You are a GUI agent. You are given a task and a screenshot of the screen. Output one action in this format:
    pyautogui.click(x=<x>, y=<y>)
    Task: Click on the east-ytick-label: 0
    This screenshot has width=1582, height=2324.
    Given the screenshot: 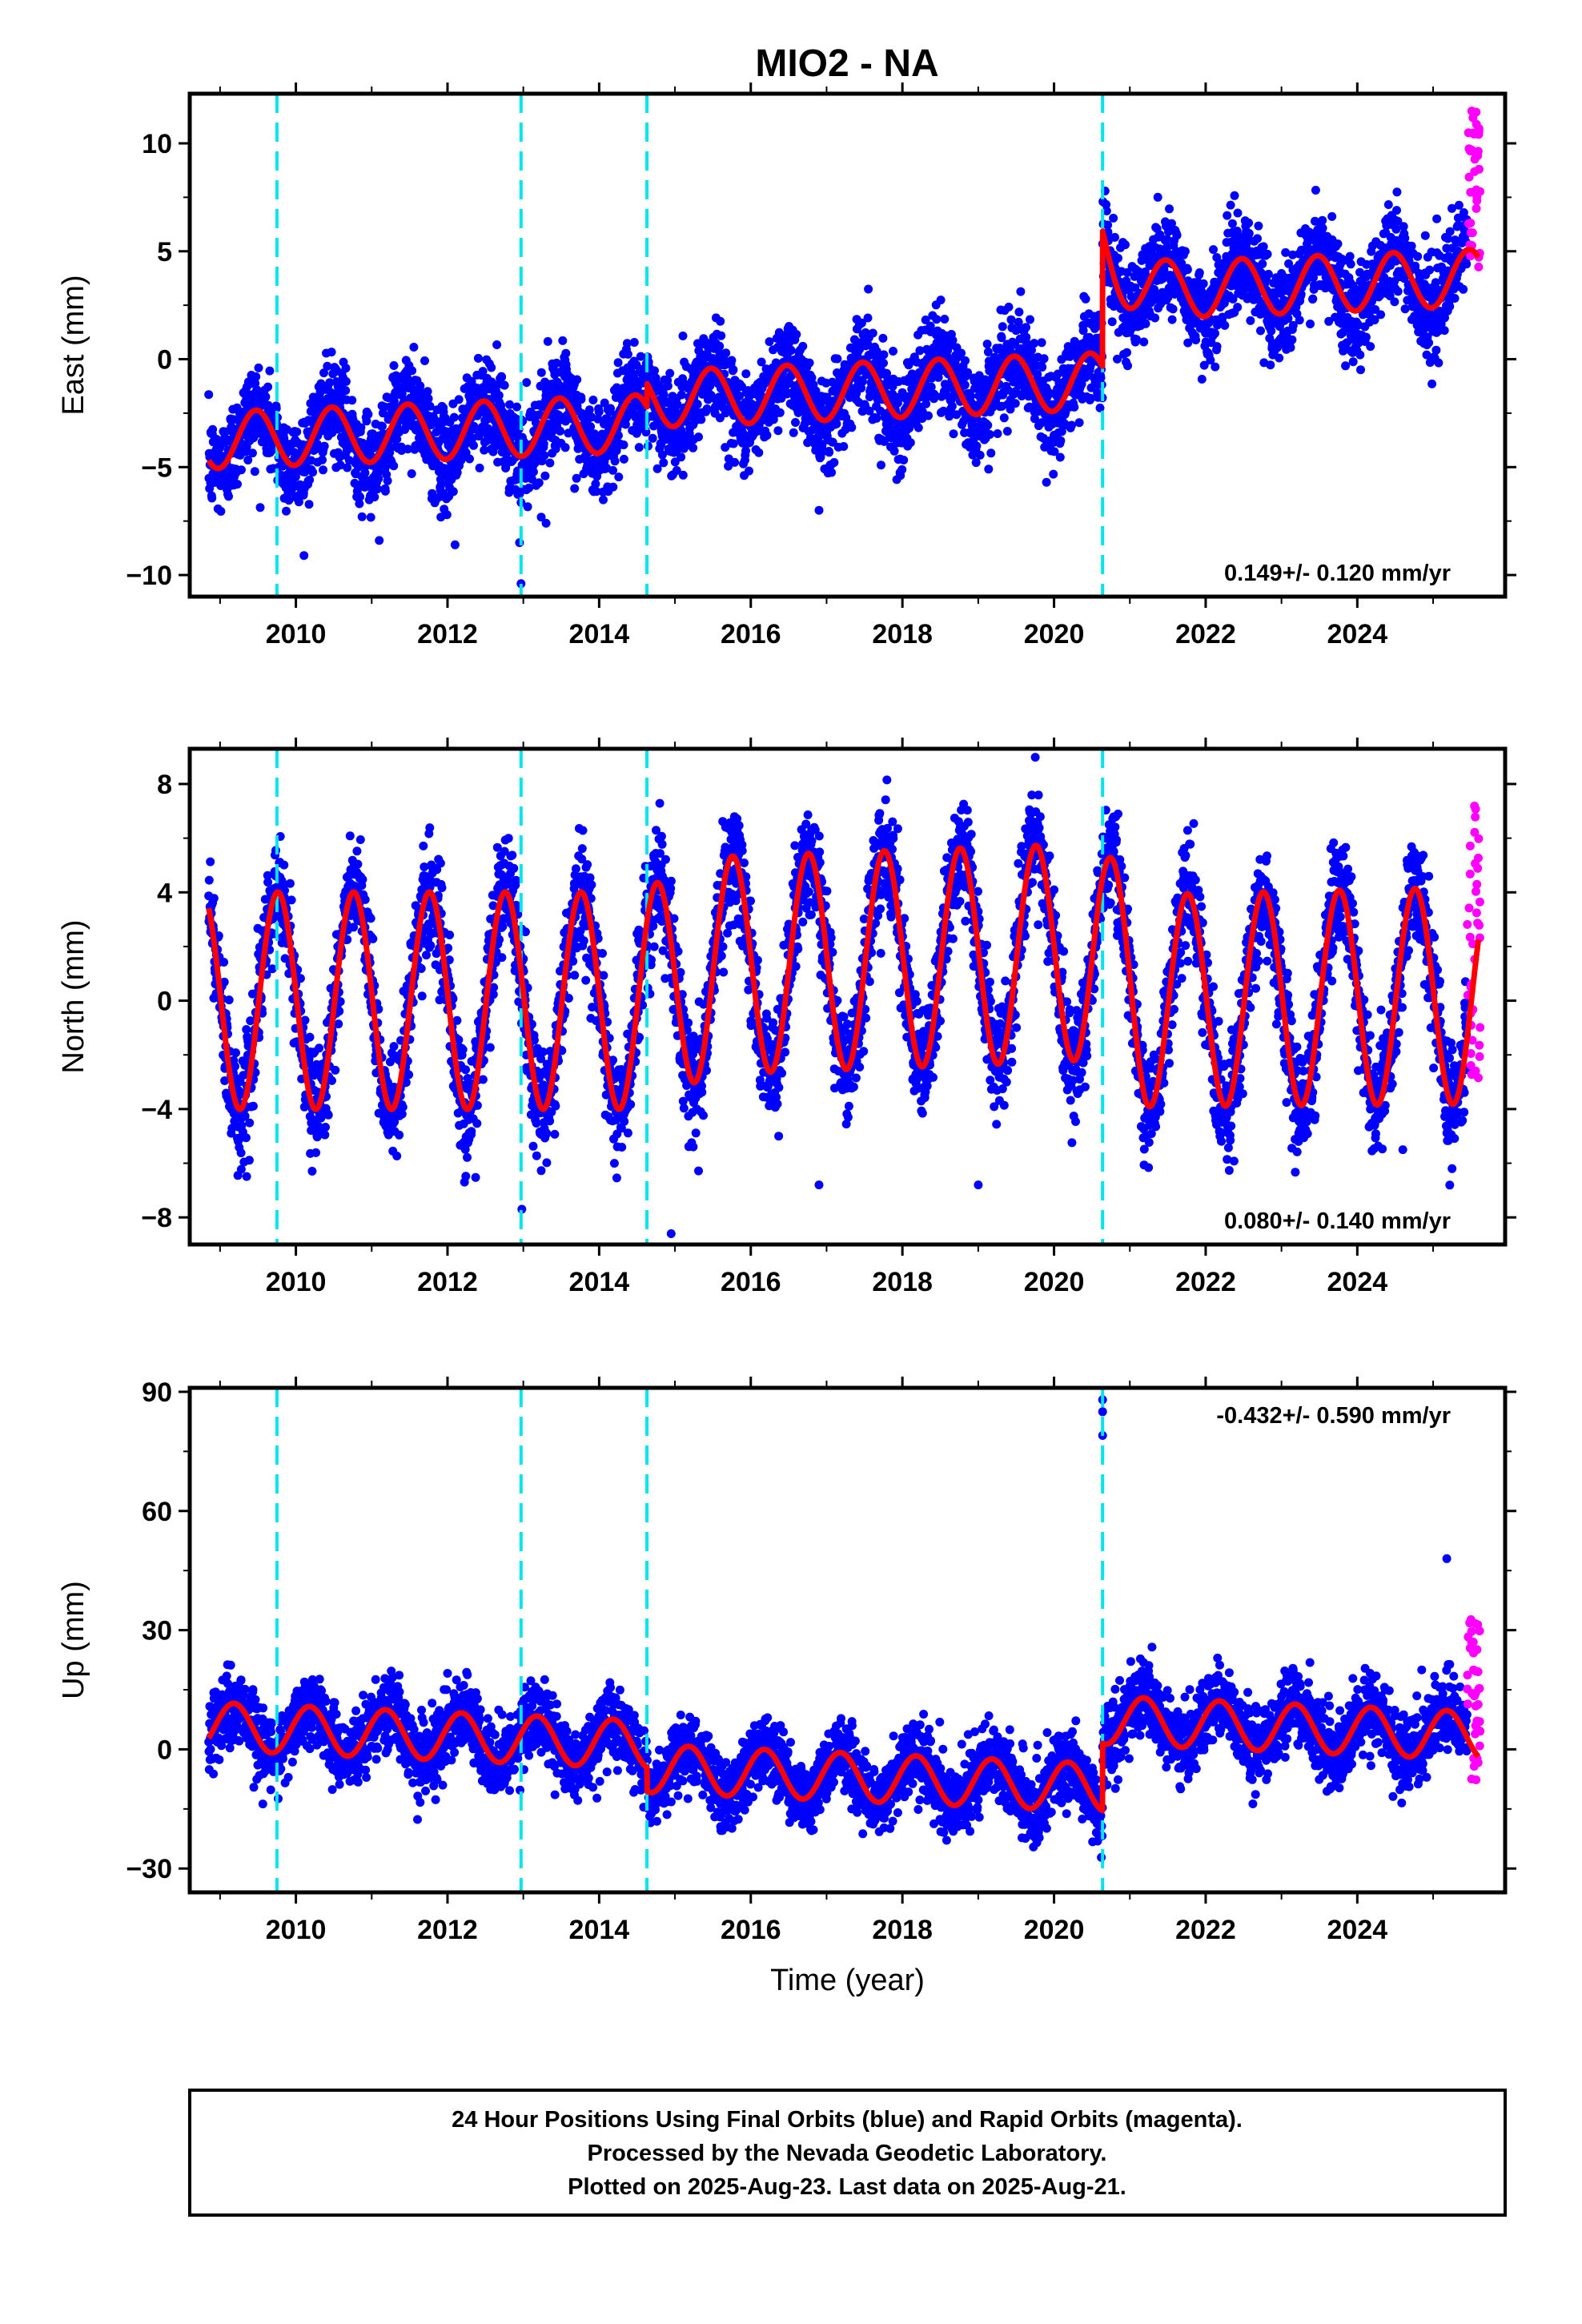 What is the action you would take?
    pyautogui.click(x=164, y=360)
    